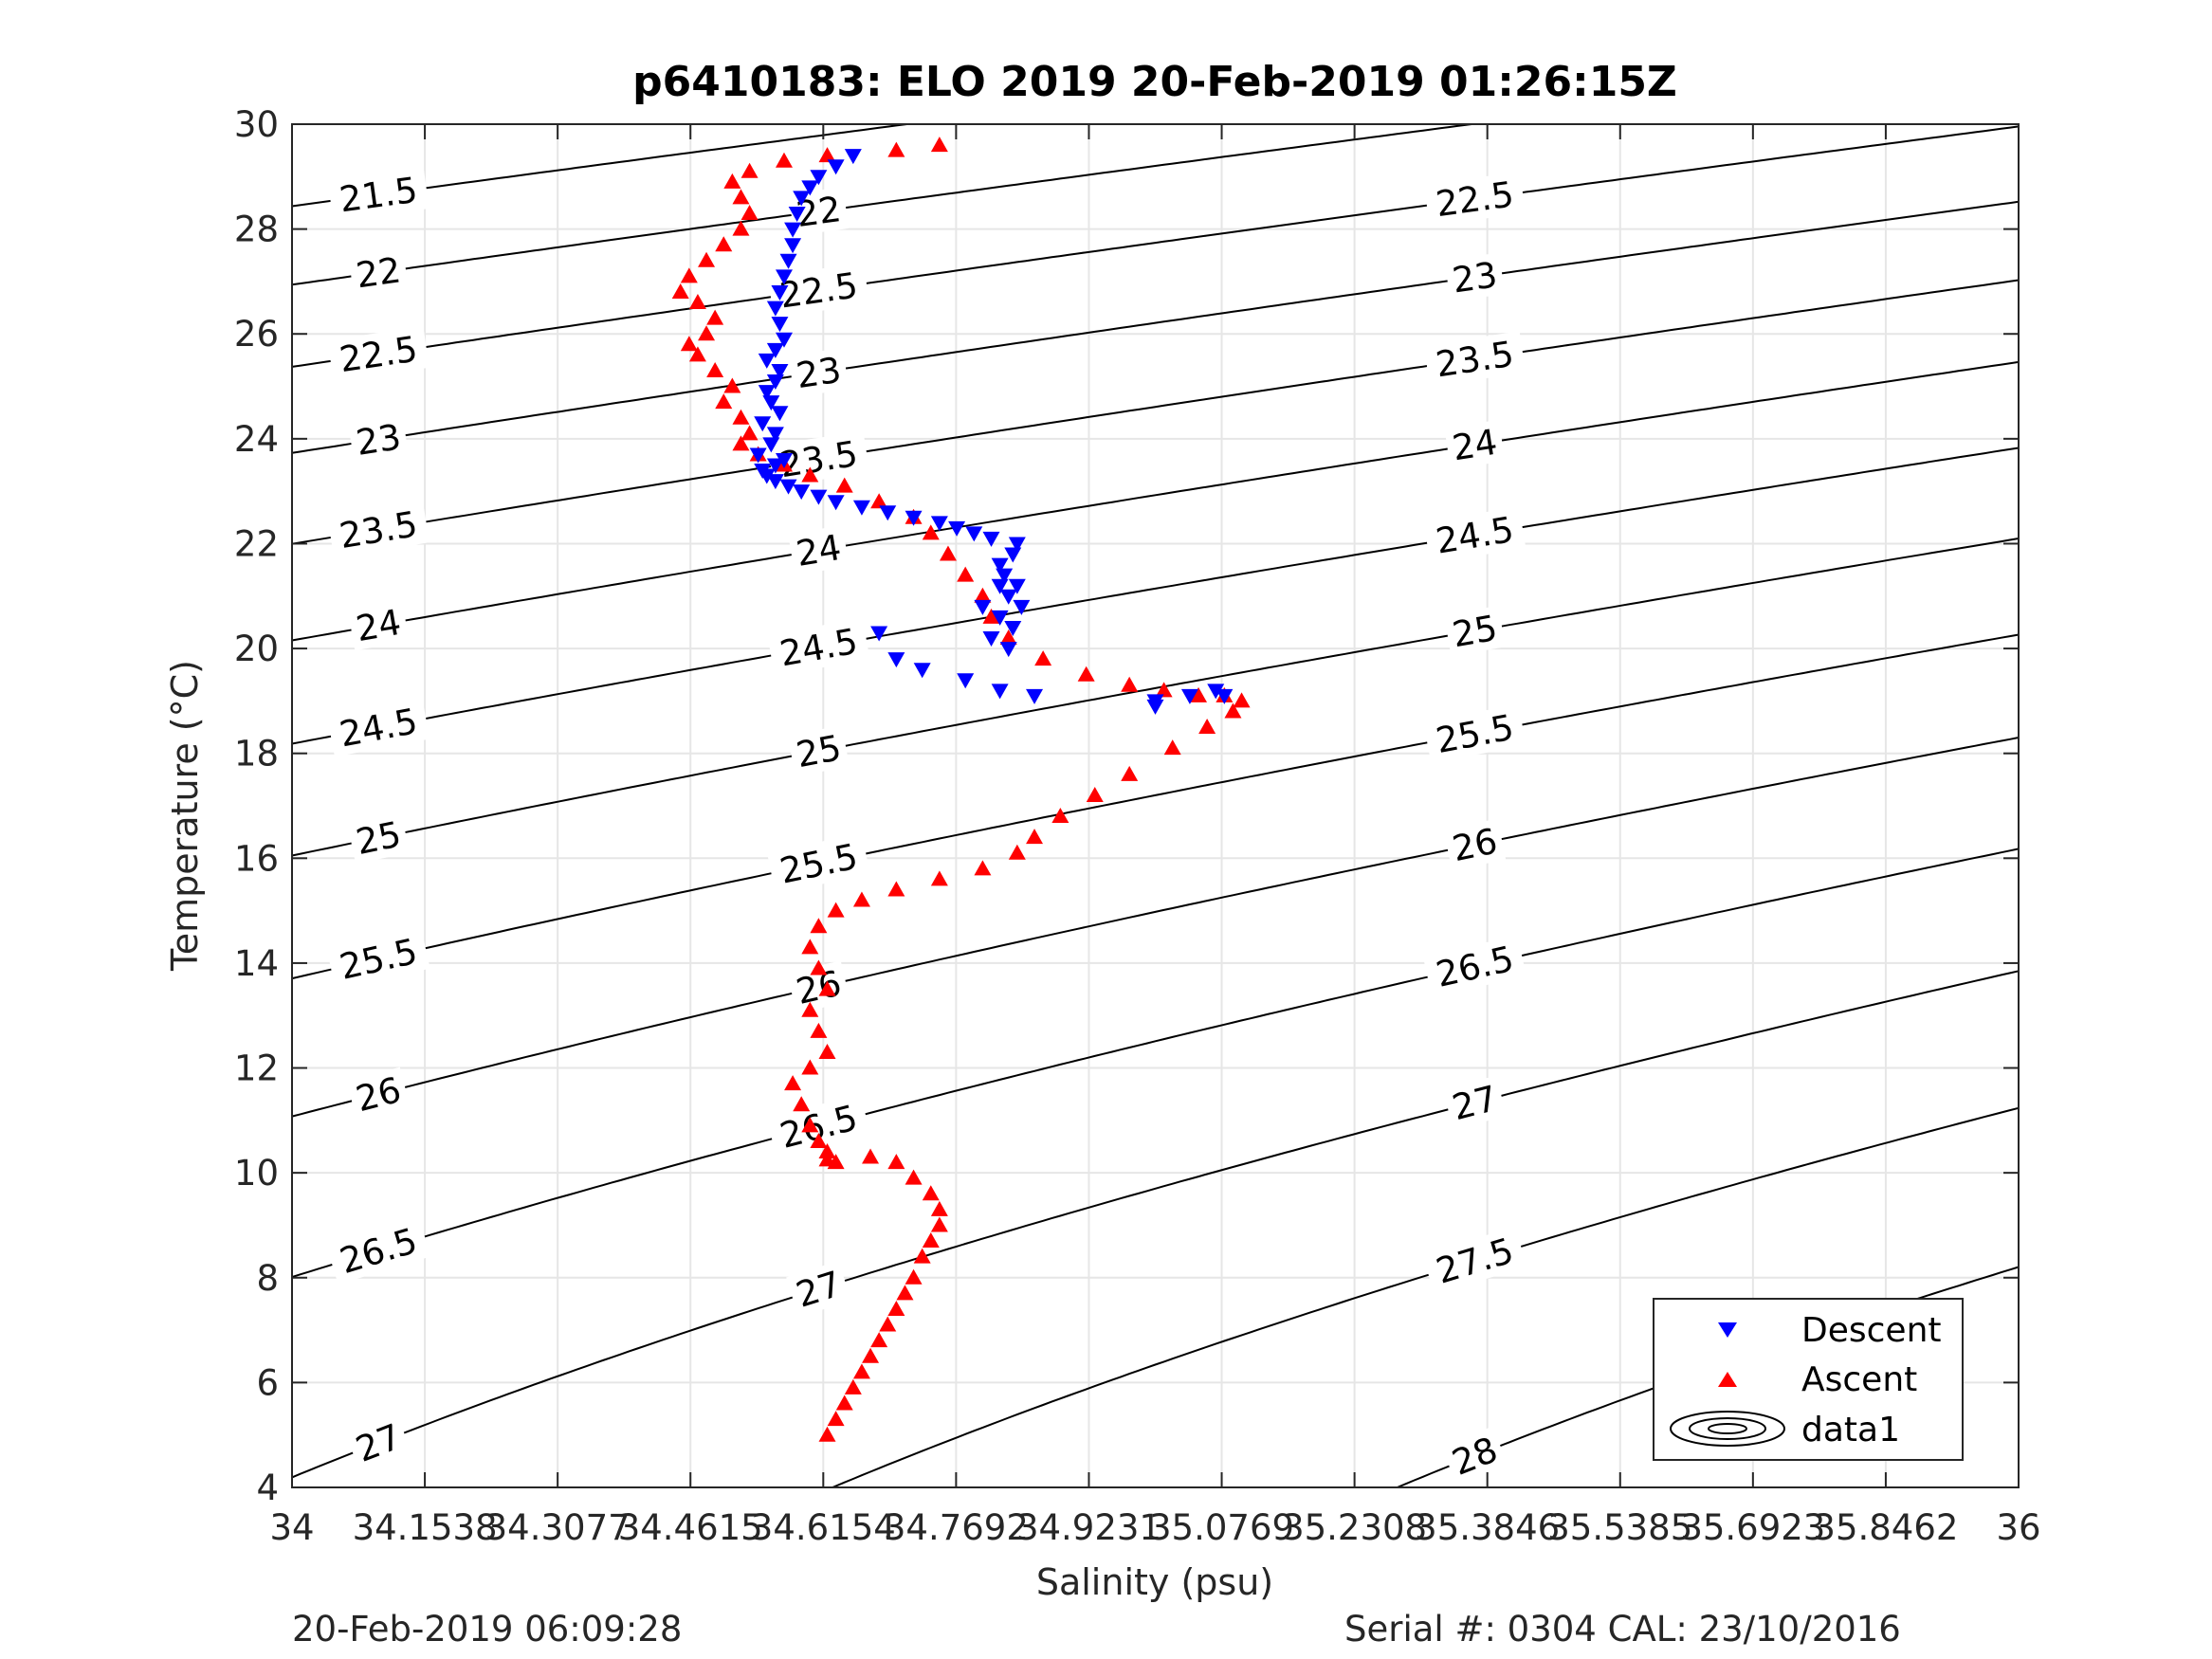 The image size is (2212, 1659). I want to click on x-tick-label: 35.0769, so click(1221, 1527).